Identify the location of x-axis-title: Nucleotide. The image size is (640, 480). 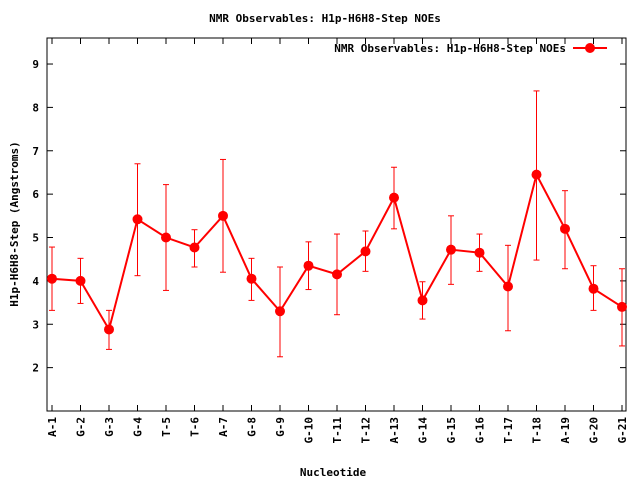
(333, 472).